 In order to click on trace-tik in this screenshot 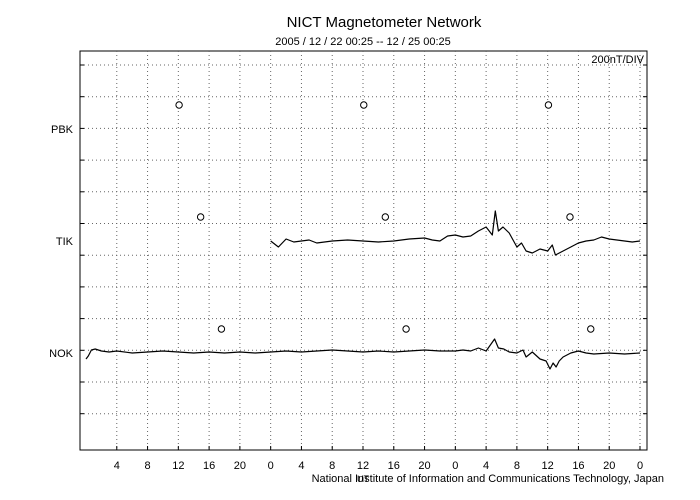, I will do `click(455, 233)`.